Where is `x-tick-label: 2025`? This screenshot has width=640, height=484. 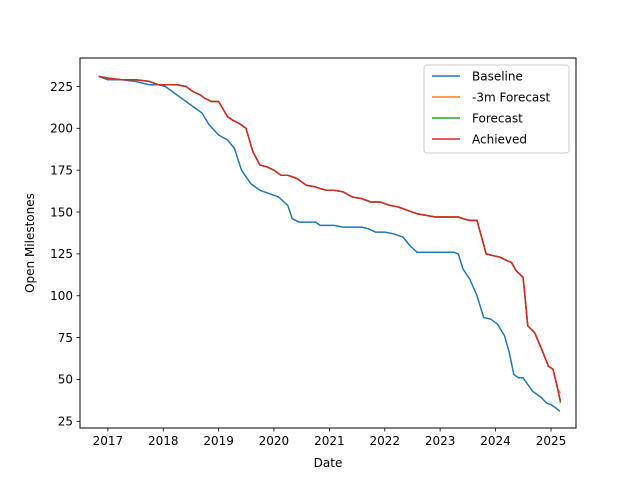
x-tick-label: 2025 is located at coordinates (551, 441).